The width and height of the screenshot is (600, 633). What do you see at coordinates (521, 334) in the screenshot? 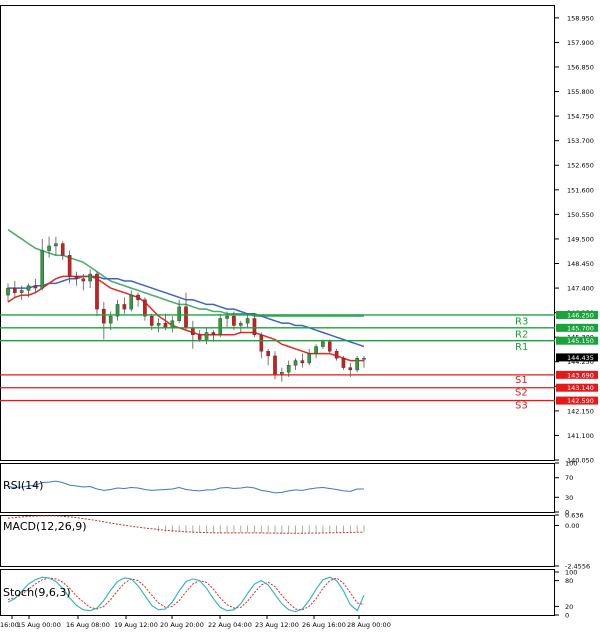
I see `pivot-level-name: R2` at bounding box center [521, 334].